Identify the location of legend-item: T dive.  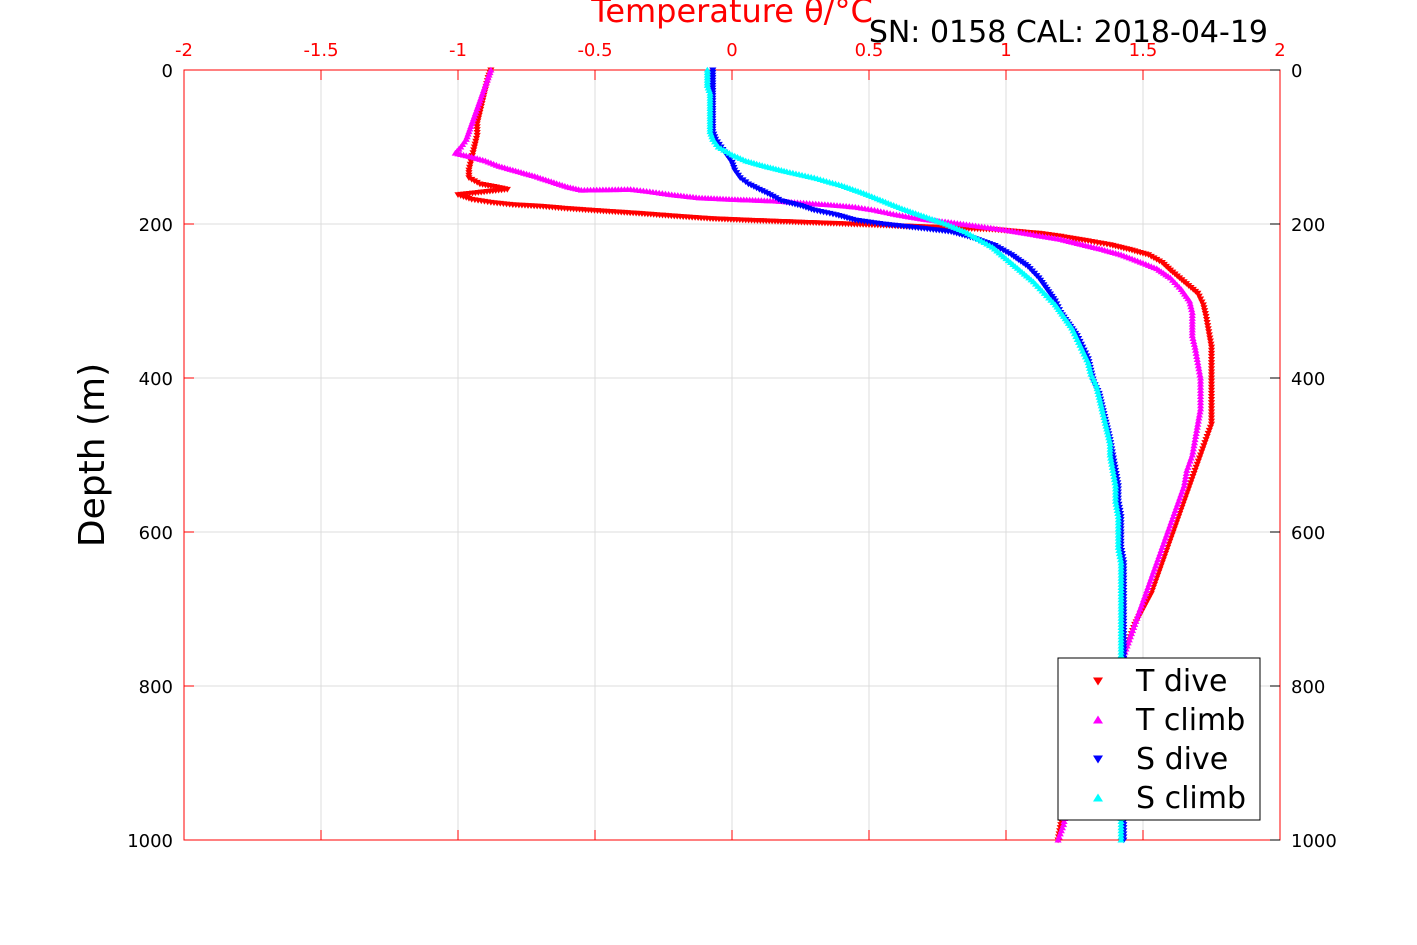
(1160, 681).